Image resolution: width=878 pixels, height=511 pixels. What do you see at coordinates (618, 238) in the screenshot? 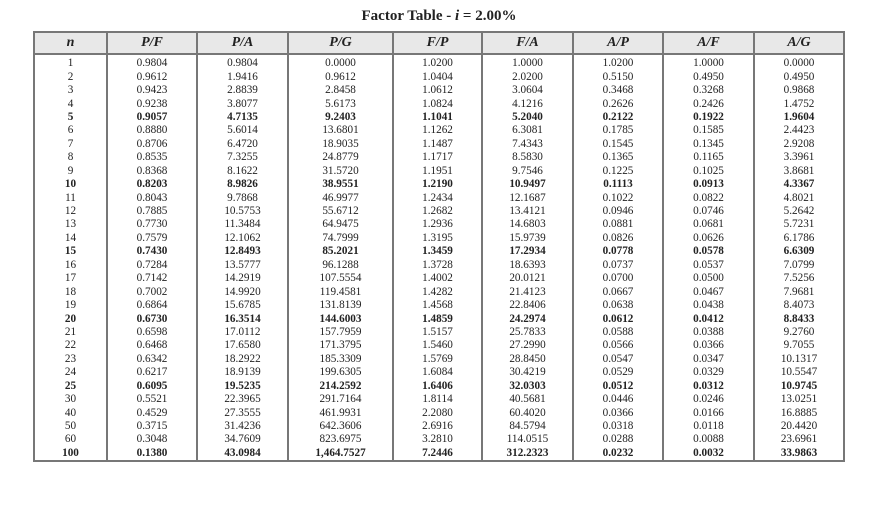
I see `table-cell: 0.0826` at bounding box center [618, 238].